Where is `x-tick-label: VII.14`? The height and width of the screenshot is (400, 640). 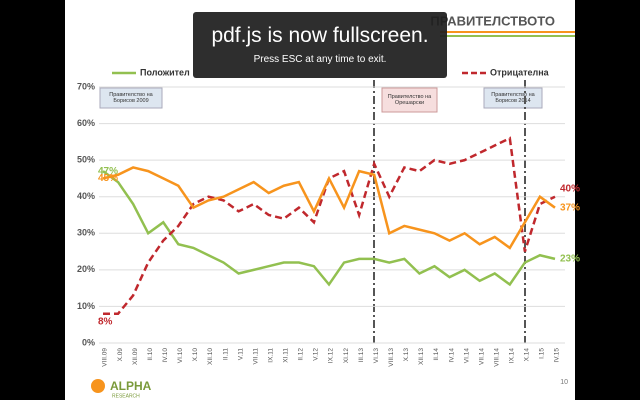
x-tick-label: VII.14 is located at coordinates (481, 356).